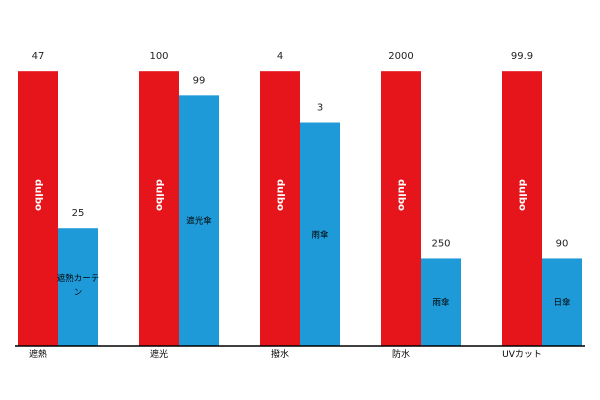  Describe the element at coordinates (522, 195) in the screenshot. I see `dulbo-bar-label-4: dulbo` at that location.